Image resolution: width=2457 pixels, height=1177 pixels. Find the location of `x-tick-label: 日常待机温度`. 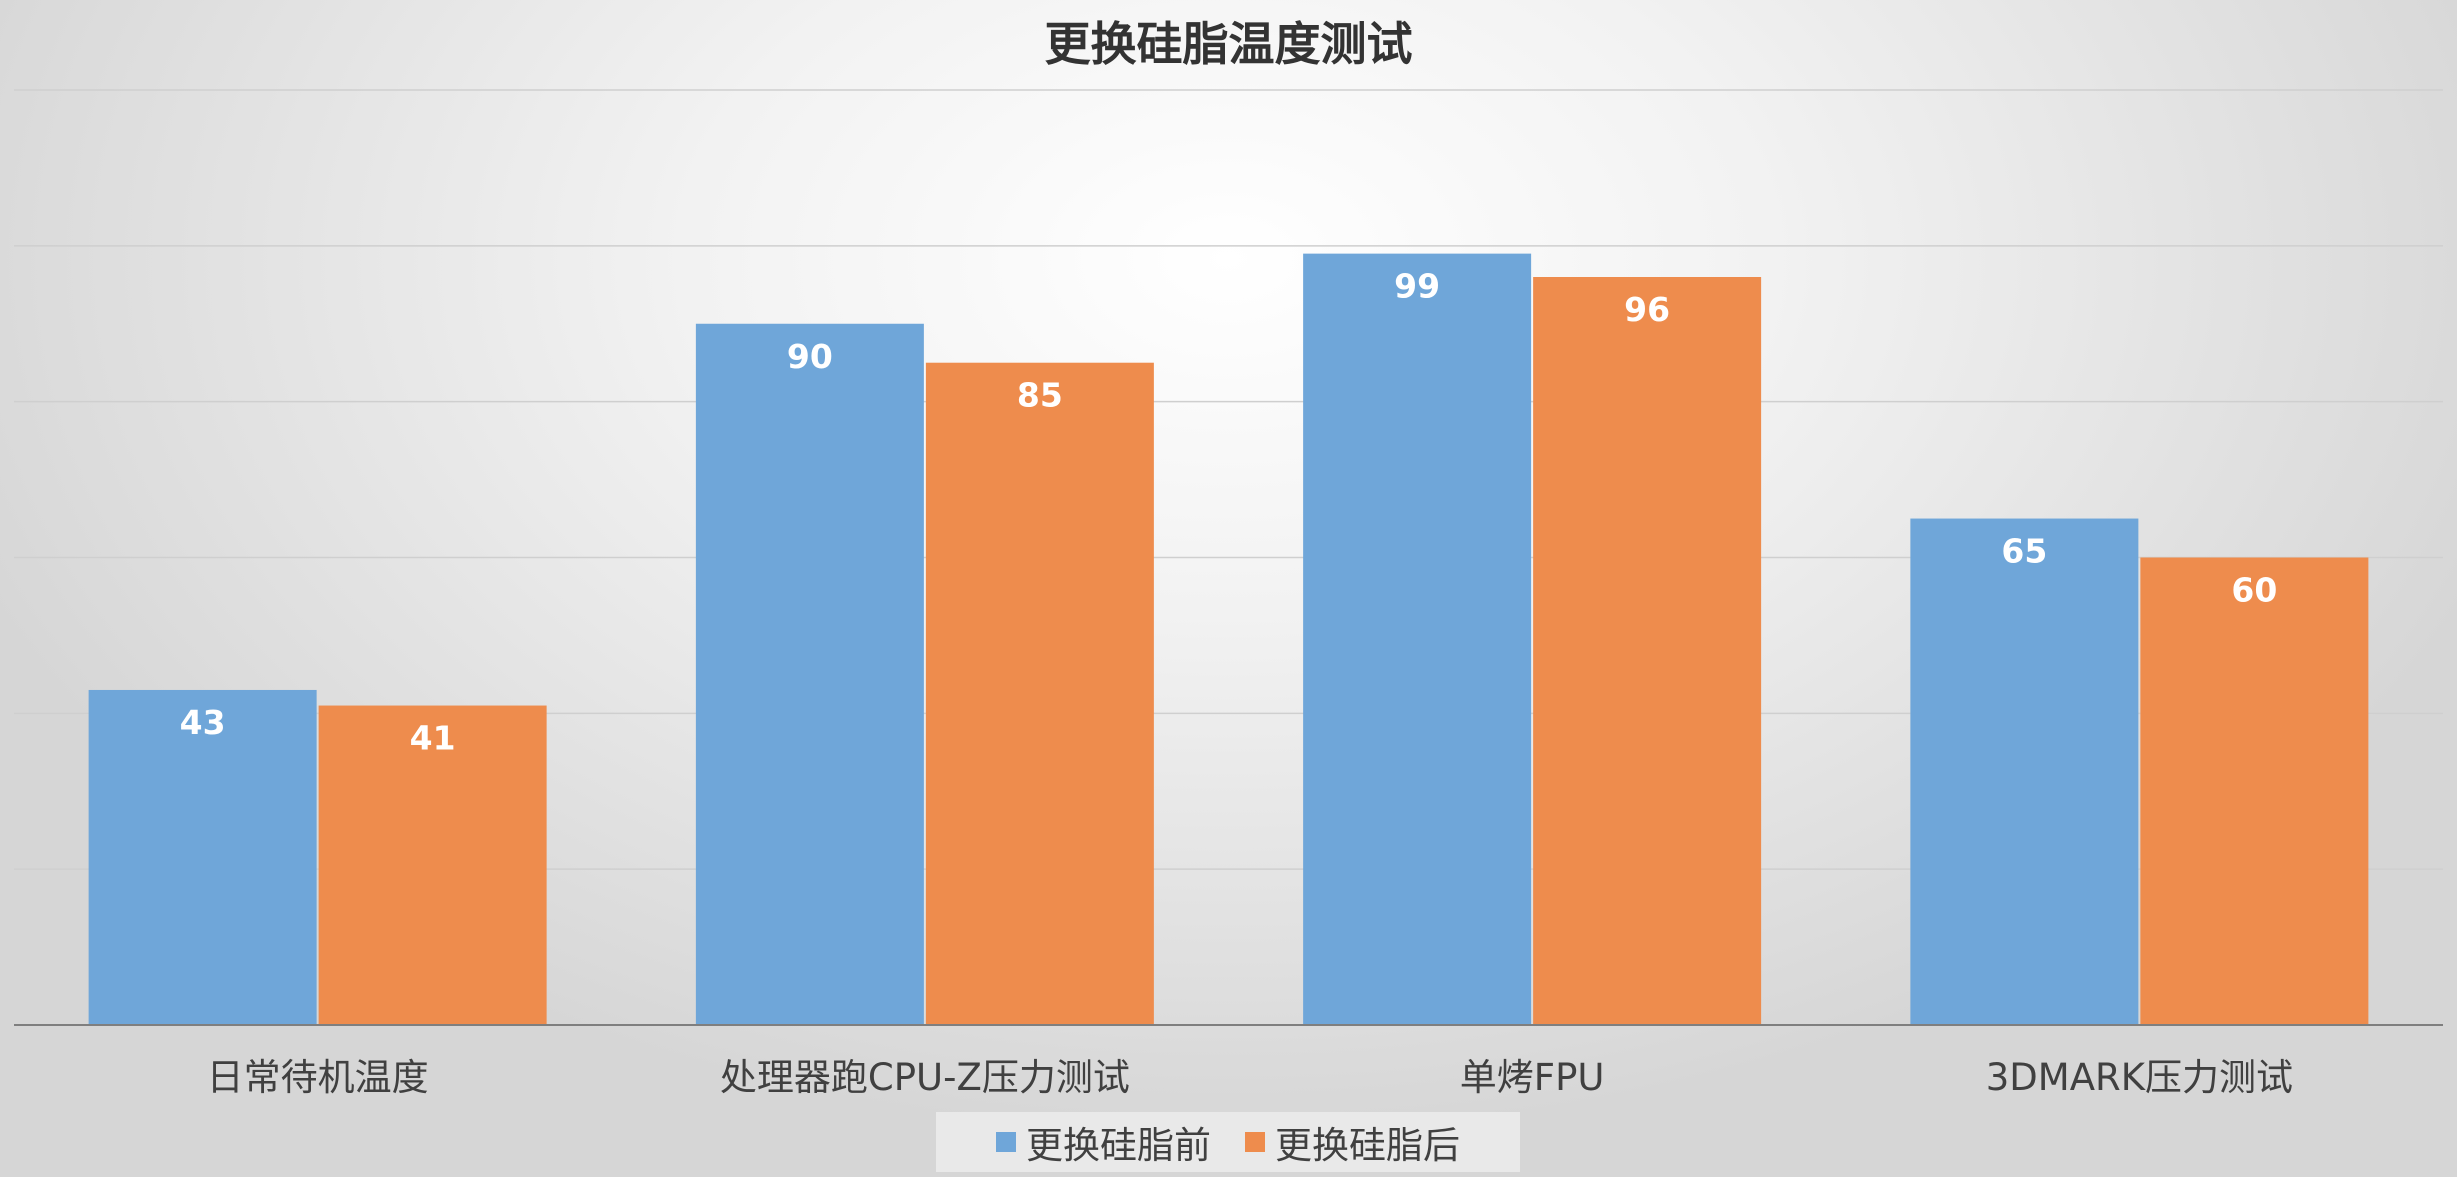

x-tick-label: 日常待机温度 is located at coordinates (318, 1077).